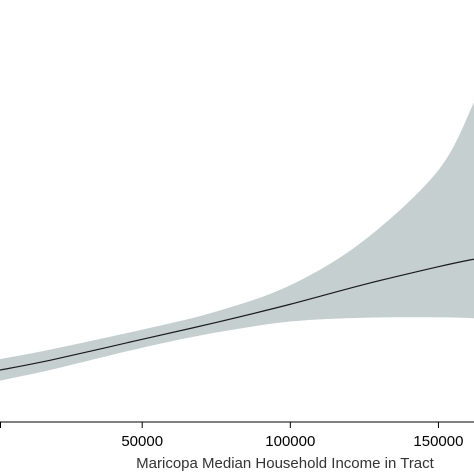  What do you see at coordinates (290, 441) in the screenshot?
I see `x-tick-label: 100000` at bounding box center [290, 441].